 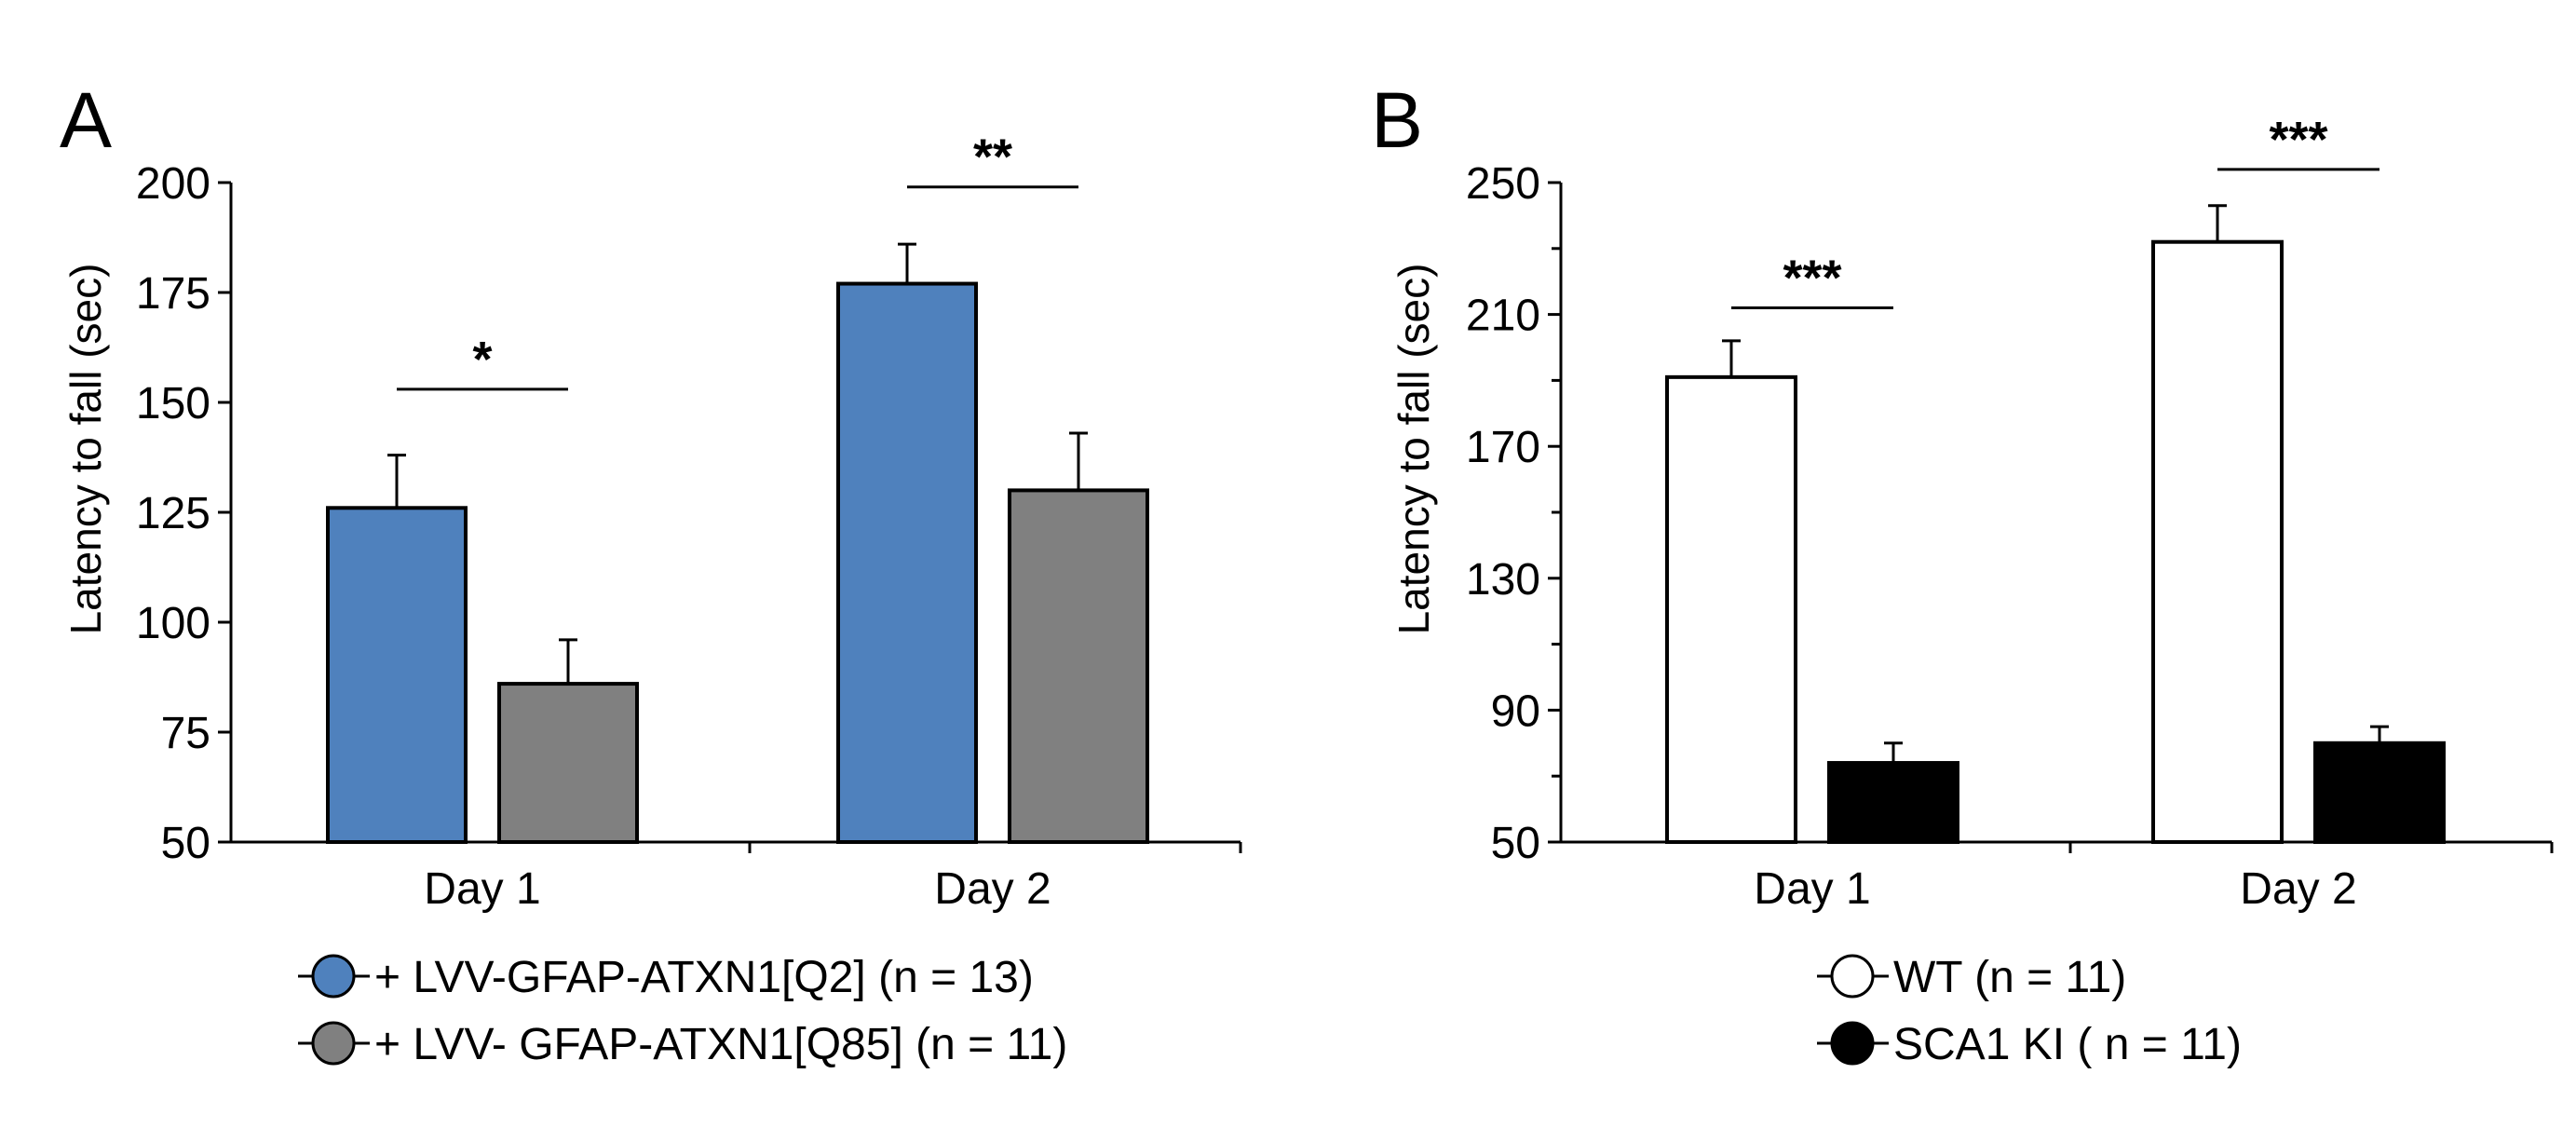 What do you see at coordinates (1503, 447) in the screenshot?
I see `panel-b-y-tick-label: 170` at bounding box center [1503, 447].